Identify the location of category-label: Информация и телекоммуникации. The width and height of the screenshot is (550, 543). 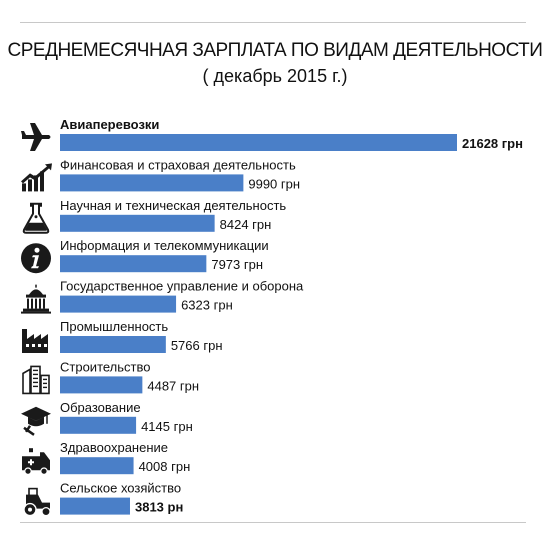
(164, 245).